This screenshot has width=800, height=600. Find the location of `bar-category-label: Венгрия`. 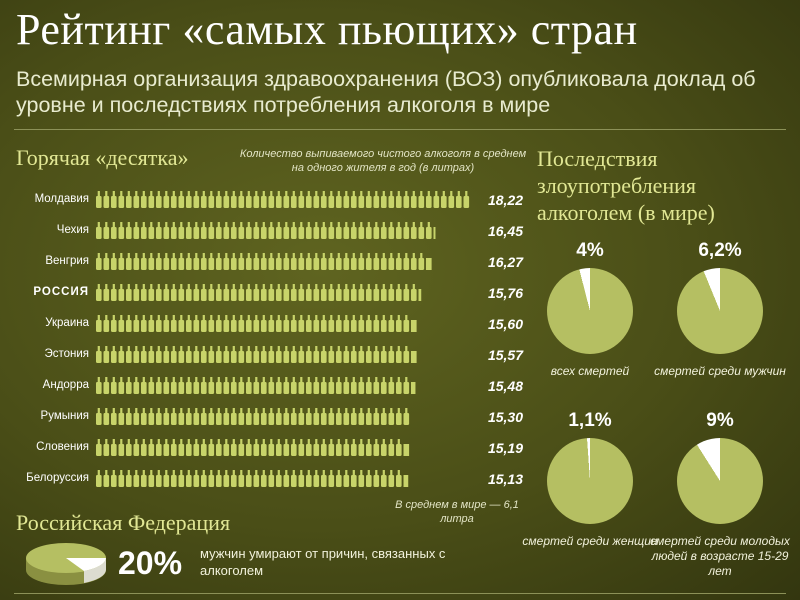

bar-category-label: Венгрия is located at coordinates (67, 261).